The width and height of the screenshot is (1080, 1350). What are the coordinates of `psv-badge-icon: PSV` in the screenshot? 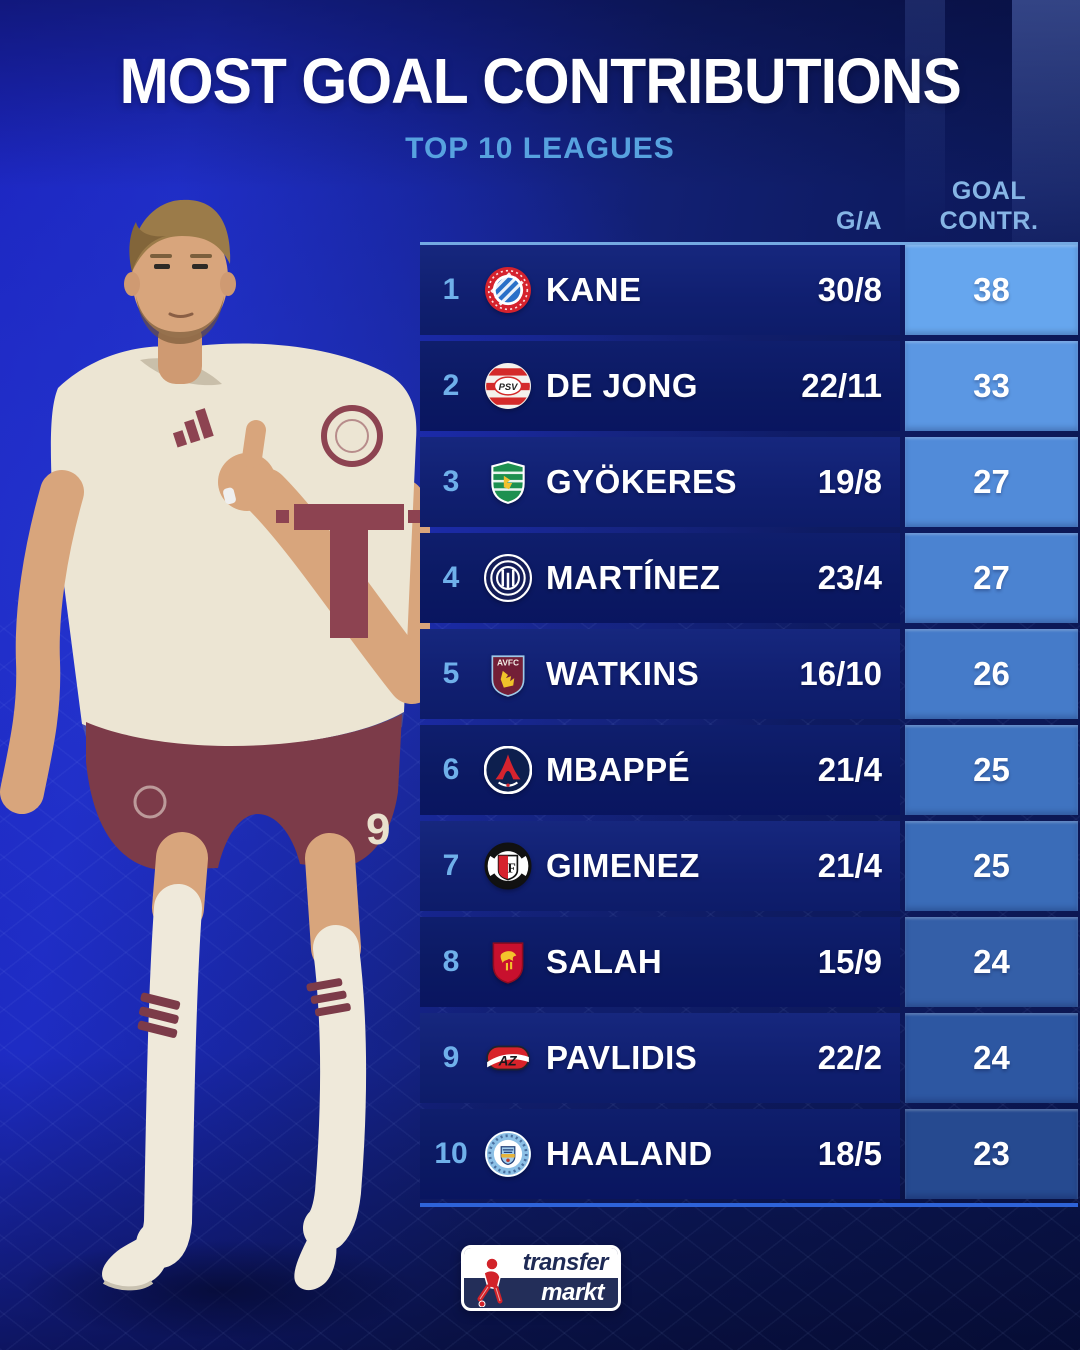 It's located at (508, 386).